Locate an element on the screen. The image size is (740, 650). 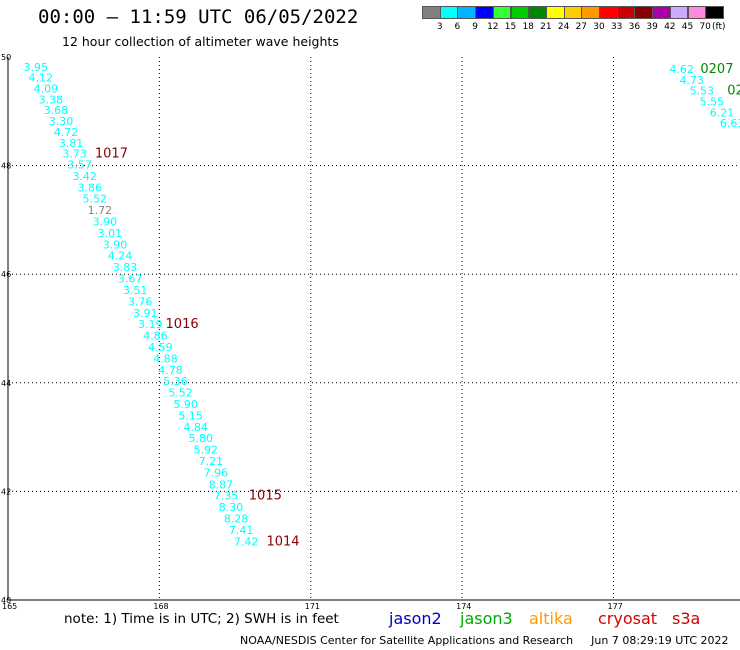
wave-height-value: 3.30 is located at coordinates (61, 121).